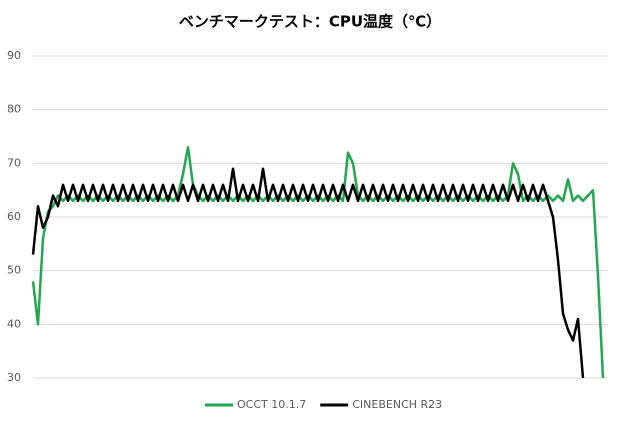 Image resolution: width=620 pixels, height=424 pixels. Describe the element at coordinates (14, 377) in the screenshot. I see `y-tick-label: 30` at that location.